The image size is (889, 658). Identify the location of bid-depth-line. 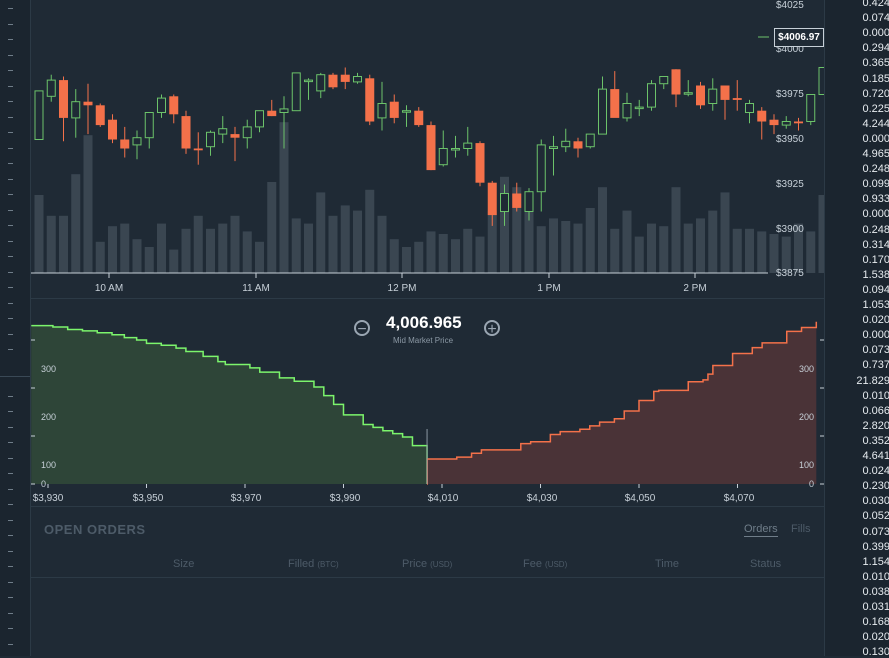
(229, 404).